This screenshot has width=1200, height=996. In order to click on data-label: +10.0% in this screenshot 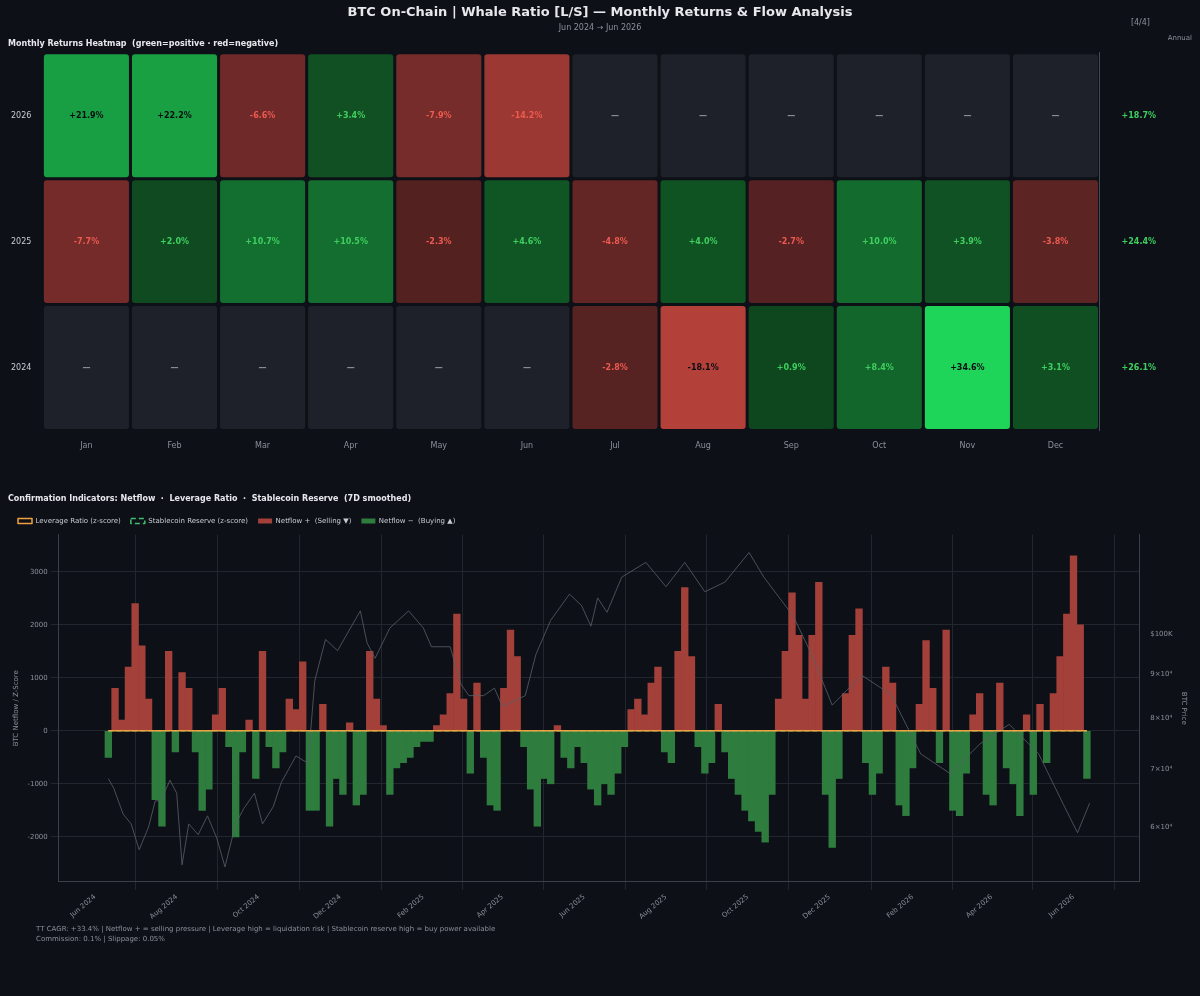, I will do `click(879, 241)`.